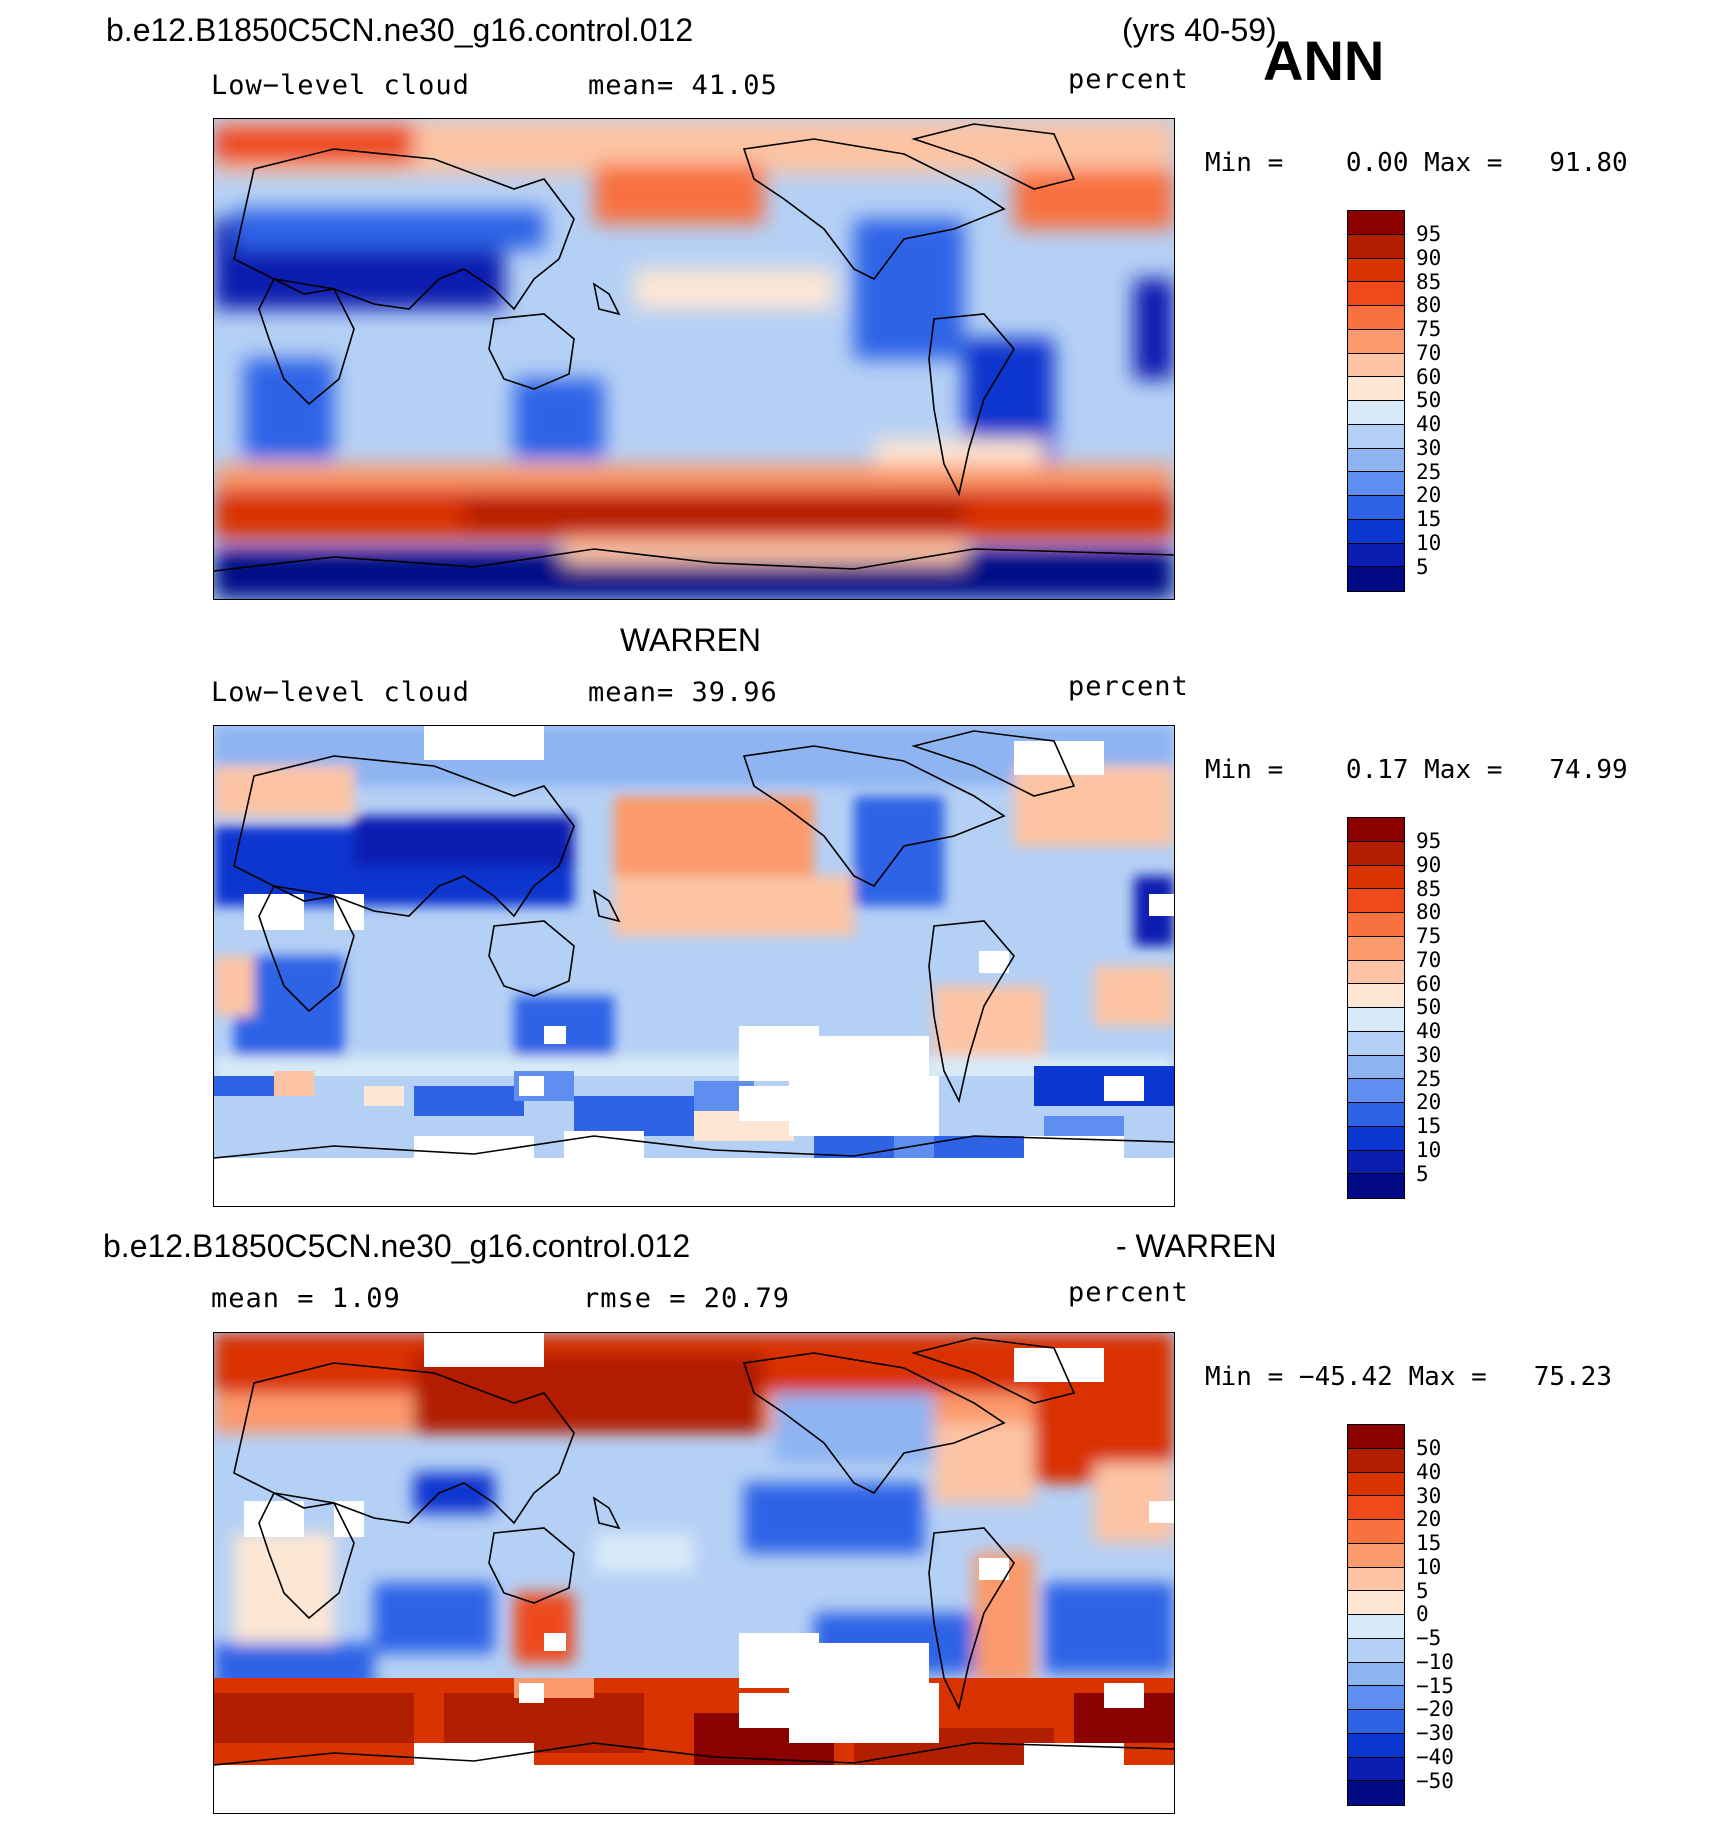 The width and height of the screenshot is (1710, 1836). Describe the element at coordinates (1416, 163) in the screenshot. I see `panel1-minmax: Min = 0.00 Max = 91.80` at that location.